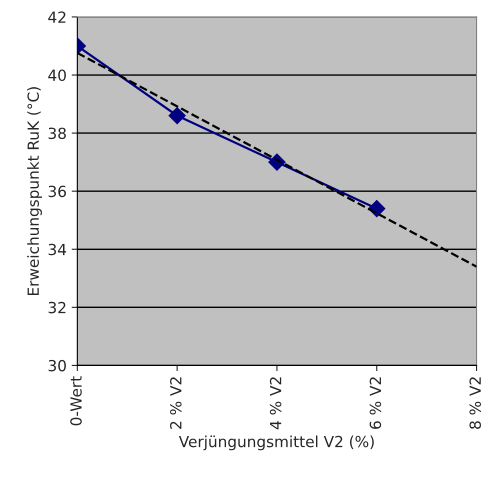  I want to click on y-tick-label: 42, so click(57, 17).